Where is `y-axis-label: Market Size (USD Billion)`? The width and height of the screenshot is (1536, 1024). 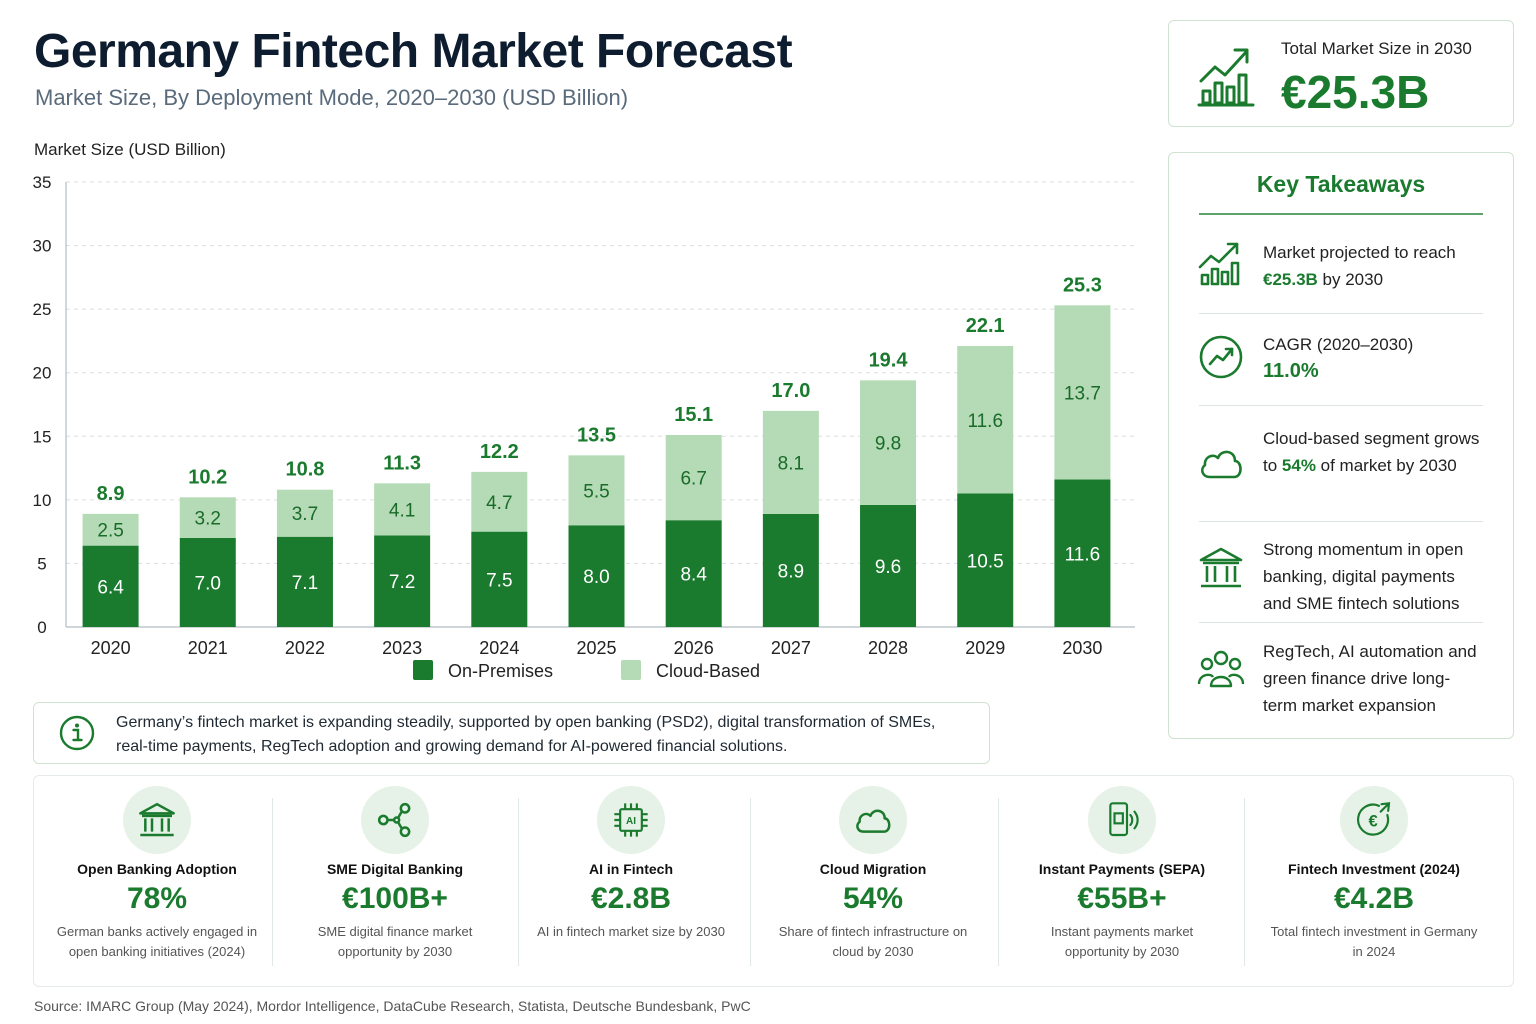
y-axis-label: Market Size (USD Billion) is located at coordinates (130, 149).